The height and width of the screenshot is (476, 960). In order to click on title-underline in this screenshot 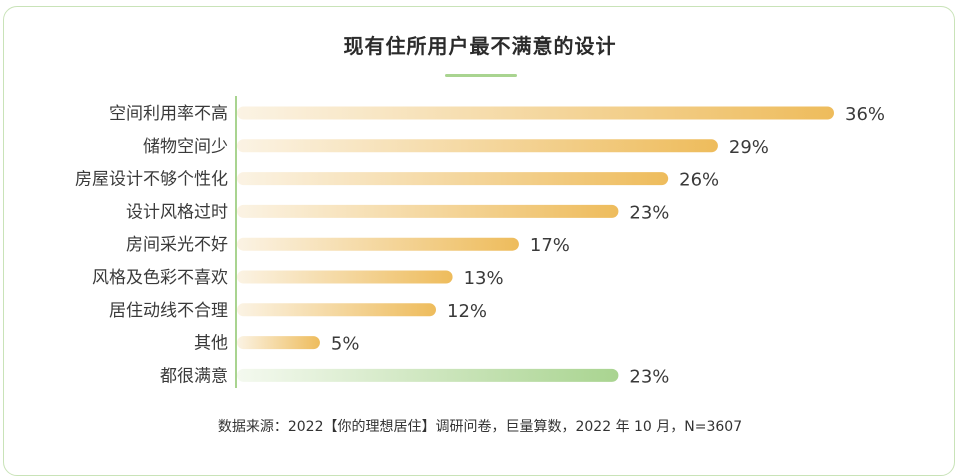, I will do `click(481, 75)`.